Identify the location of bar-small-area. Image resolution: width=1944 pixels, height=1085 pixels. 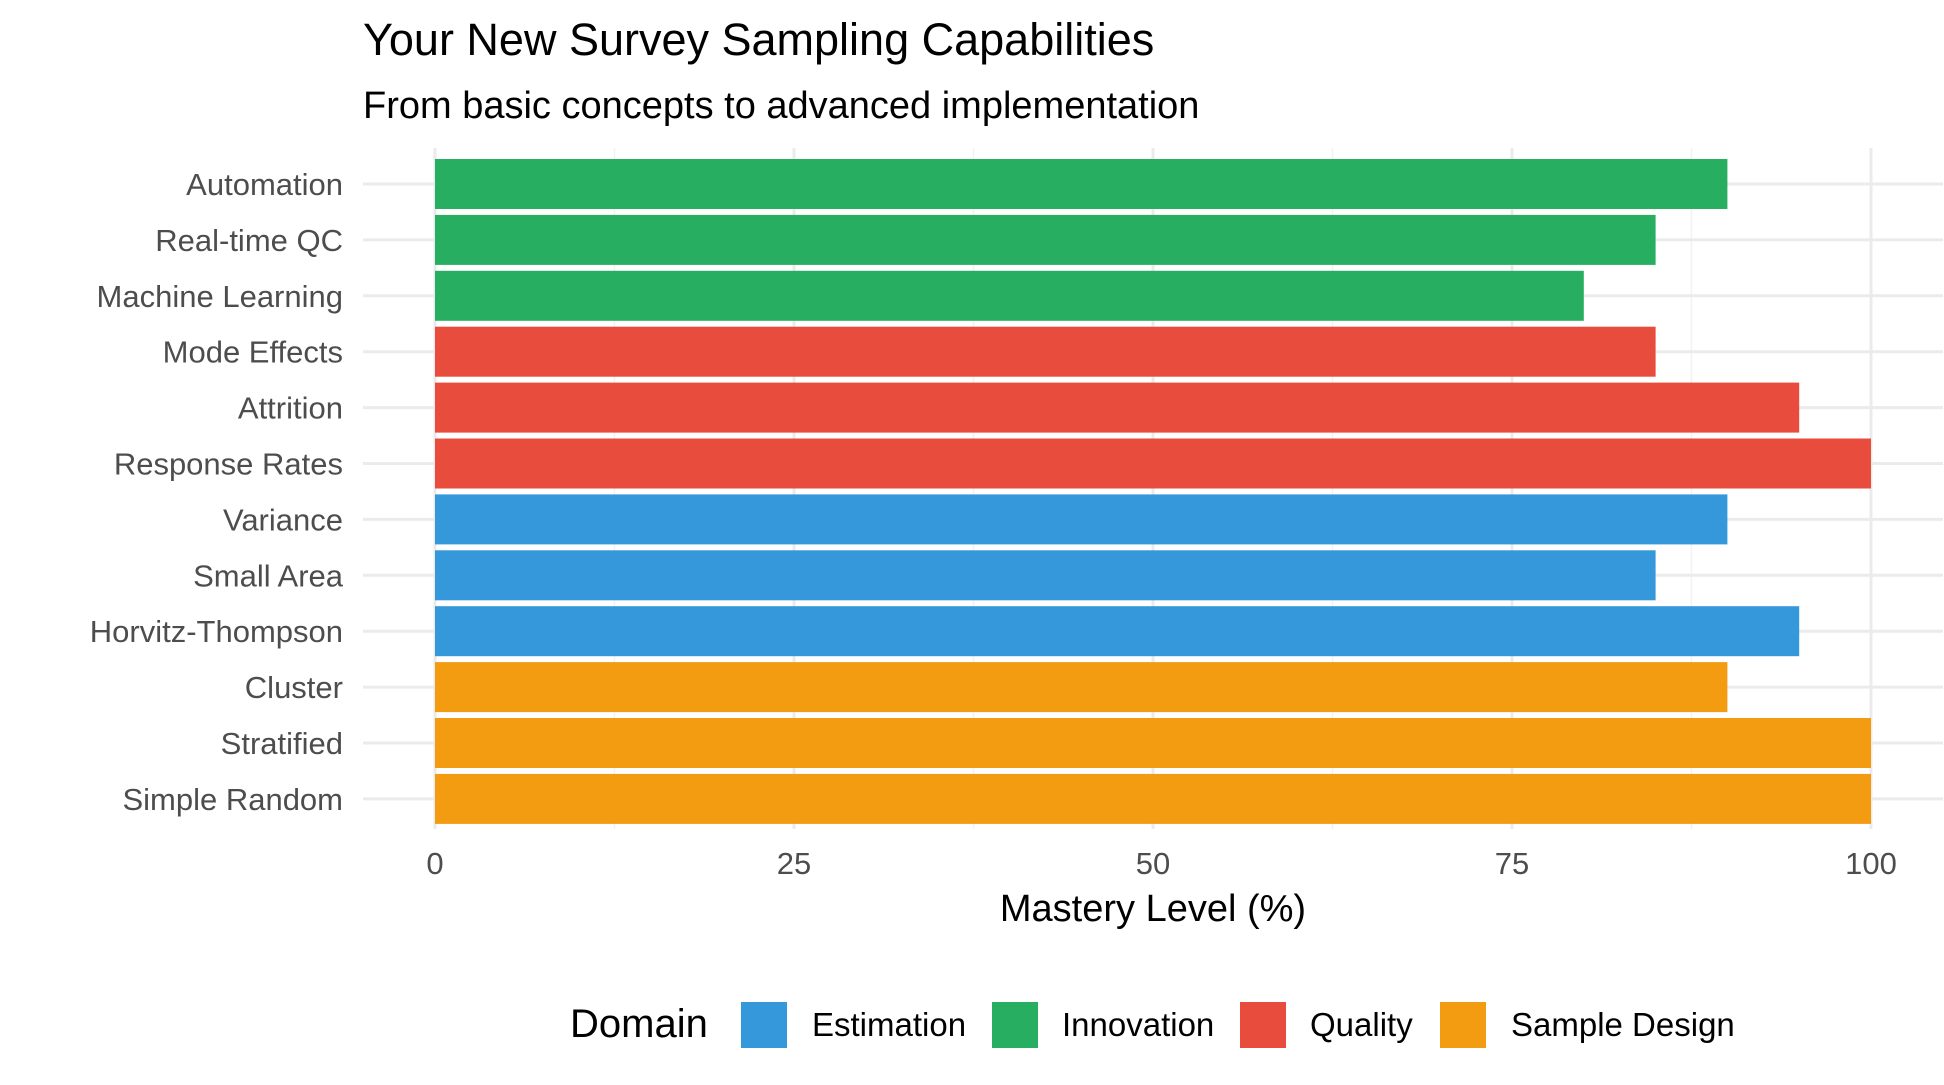
(1045, 575).